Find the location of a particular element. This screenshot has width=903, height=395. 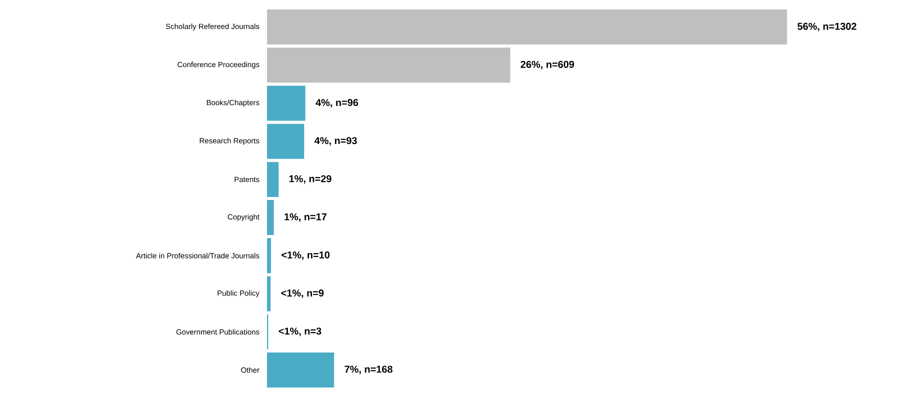

data-label: <1%, n=10 is located at coordinates (306, 255).